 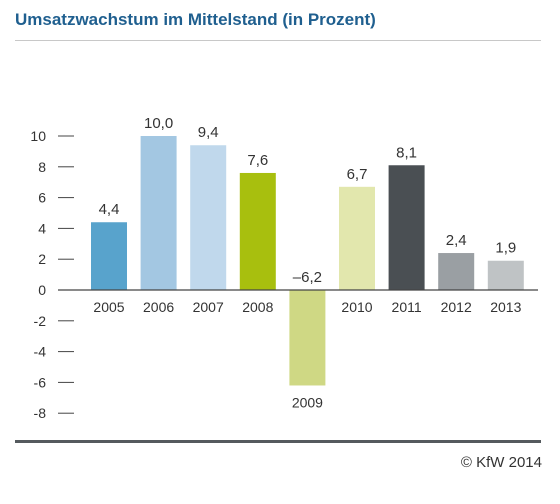 I want to click on data-label: 8,1, so click(x=406, y=152).